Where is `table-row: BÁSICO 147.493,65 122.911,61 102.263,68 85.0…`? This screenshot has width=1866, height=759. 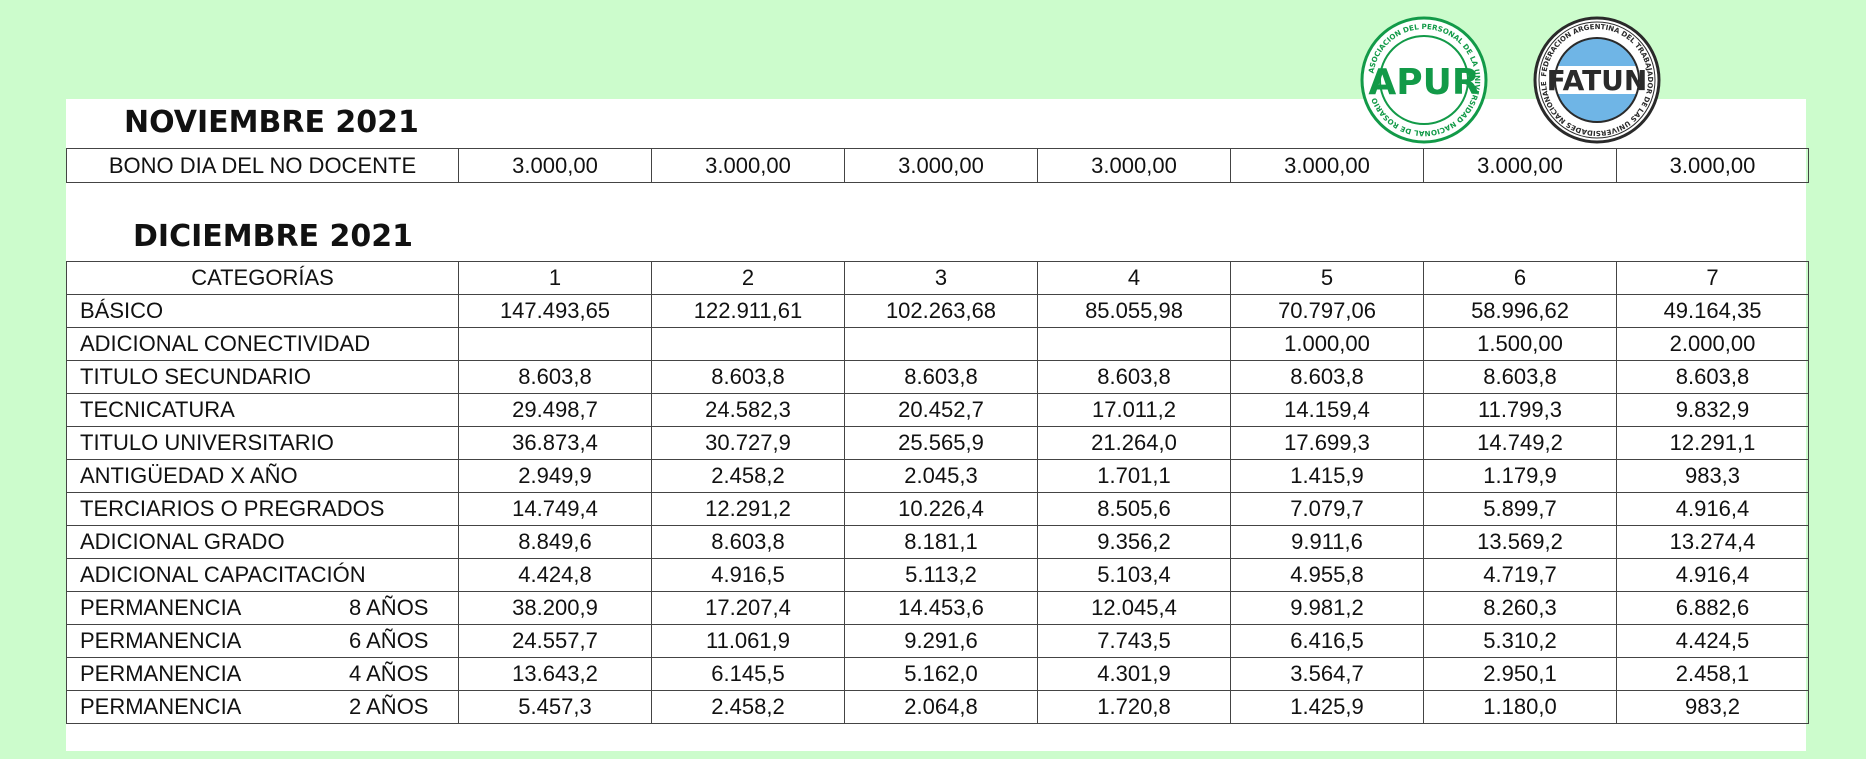
table-row: BÁSICO 147.493,65 122.911,61 102.263,68 85.0… is located at coordinates (937, 311).